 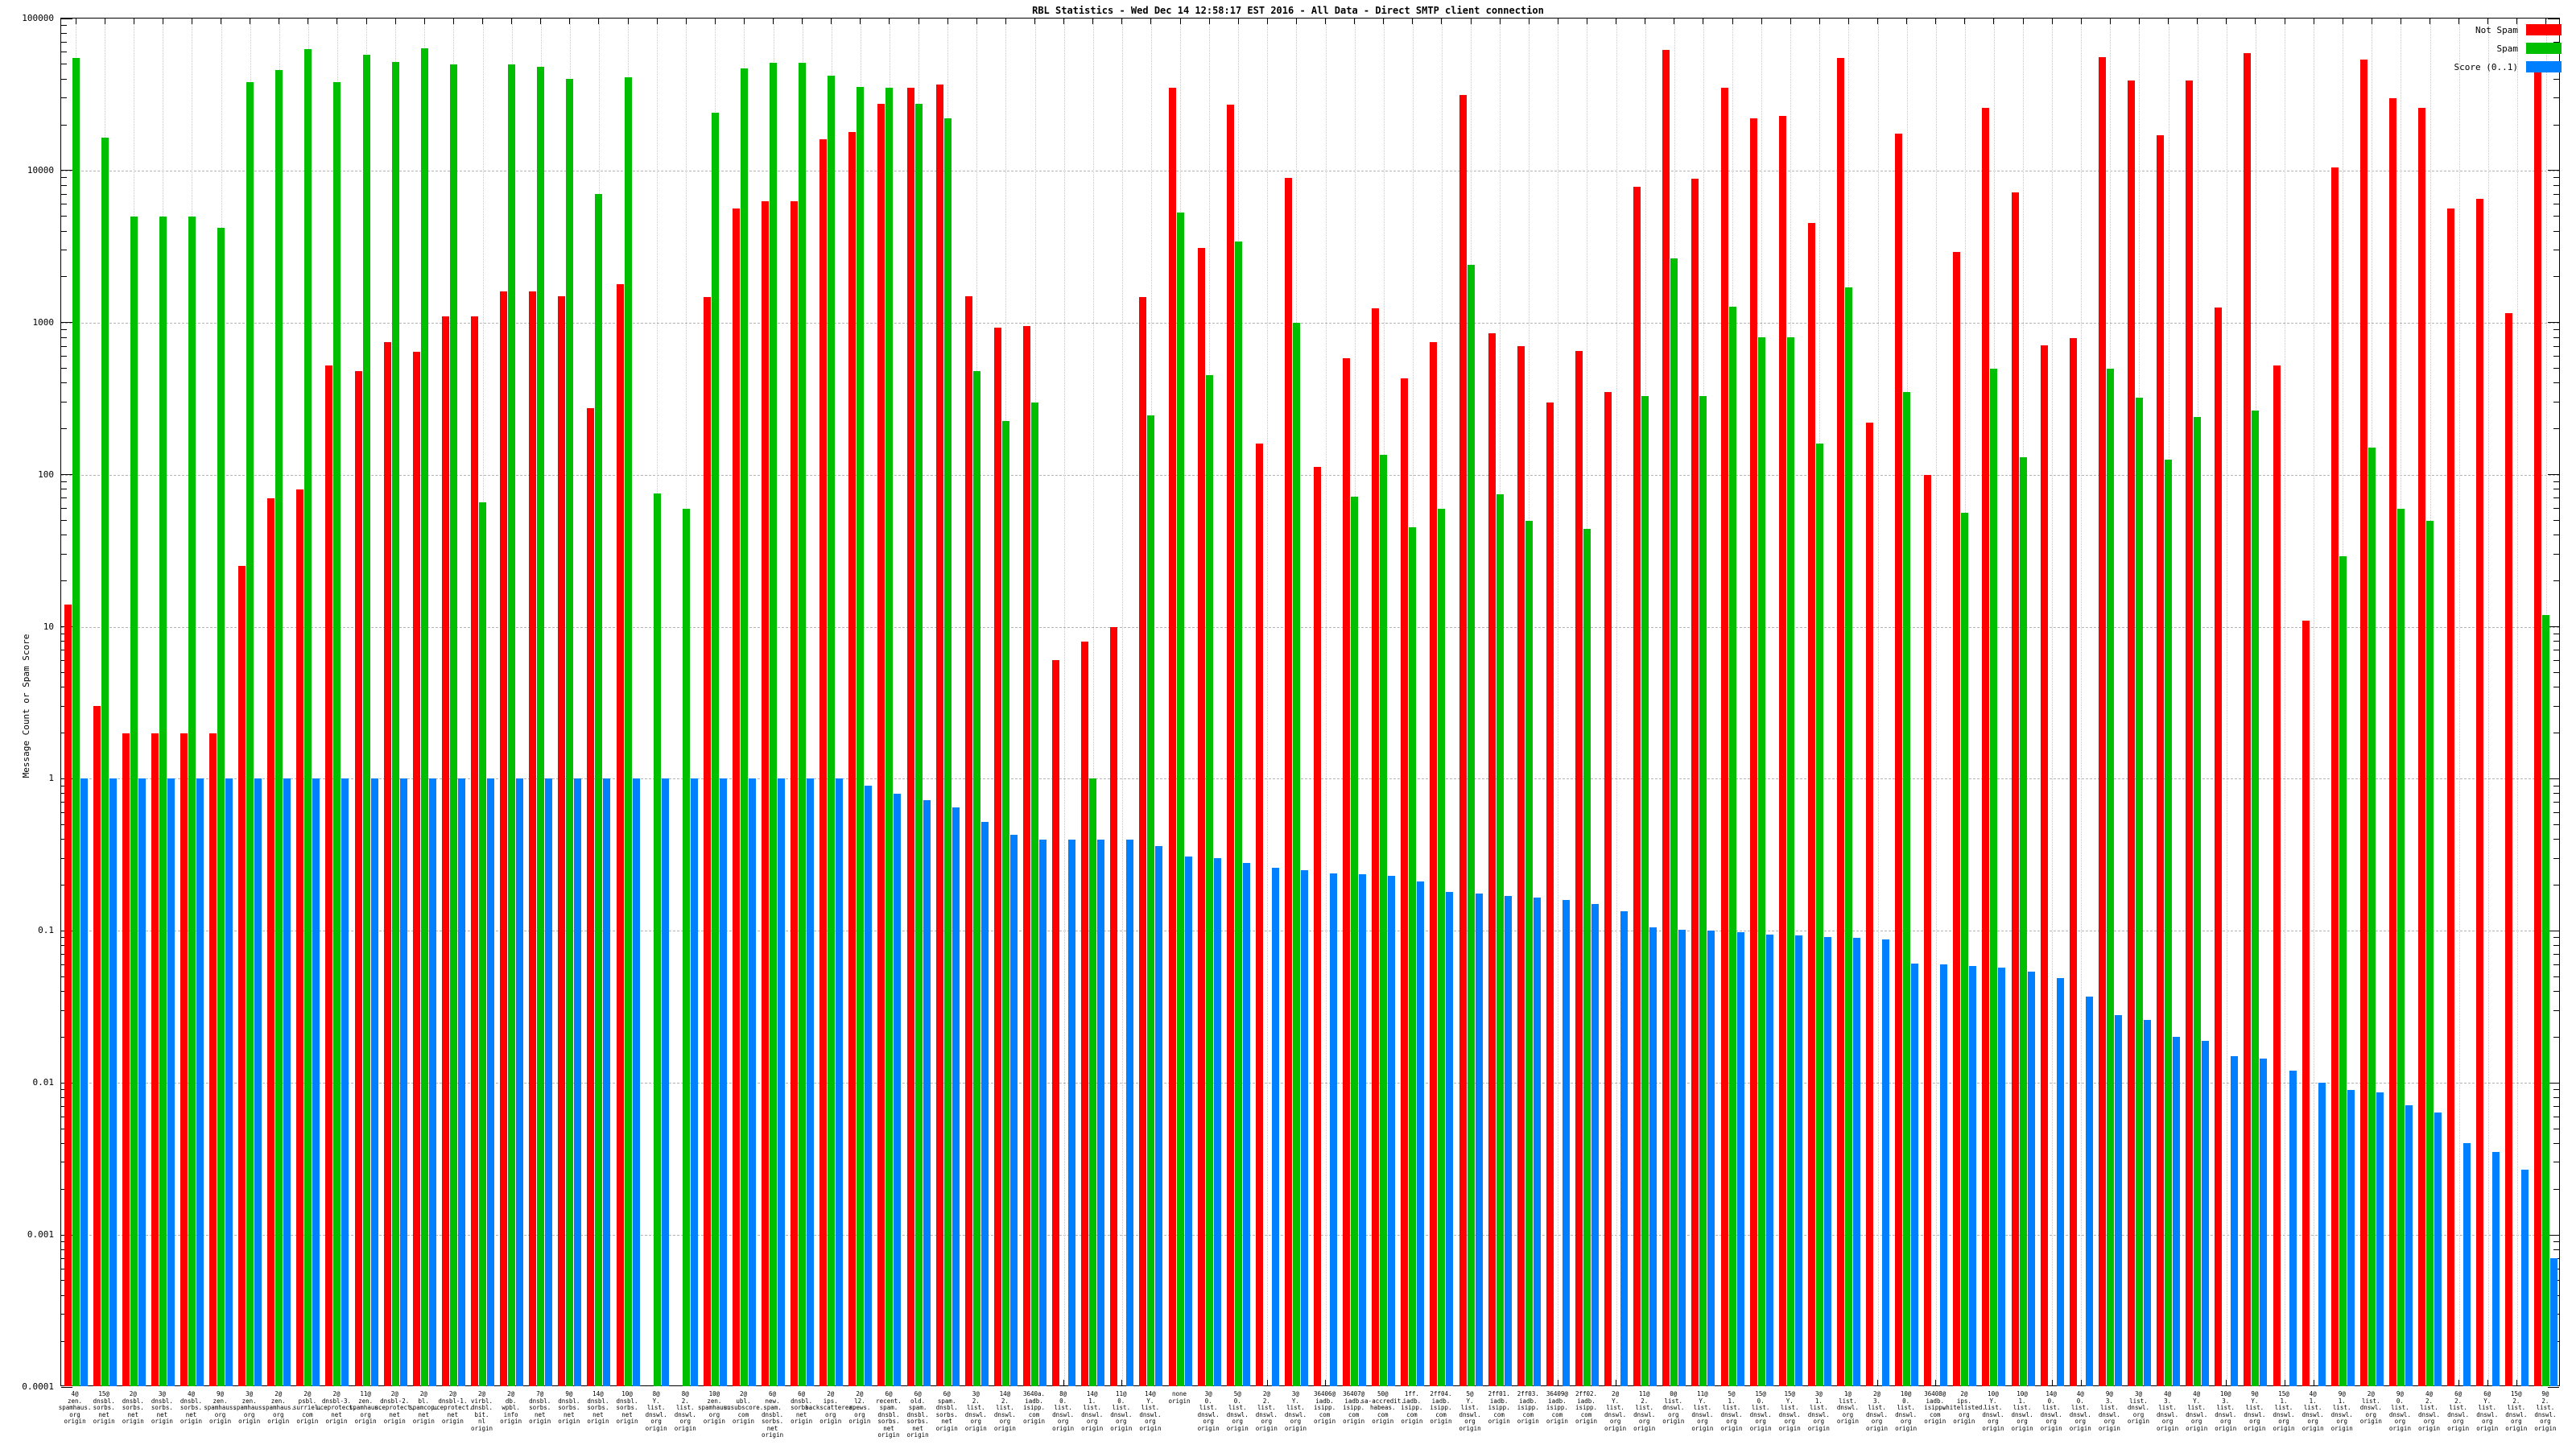 I want to click on x-category-label: 5@ 1. list. dnswl. org origin, so click(x=1731, y=1411).